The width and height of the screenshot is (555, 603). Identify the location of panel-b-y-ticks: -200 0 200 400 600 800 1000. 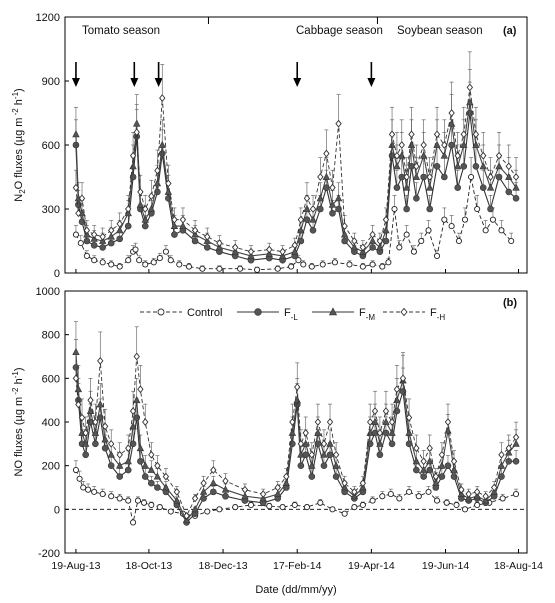
(52, 423).